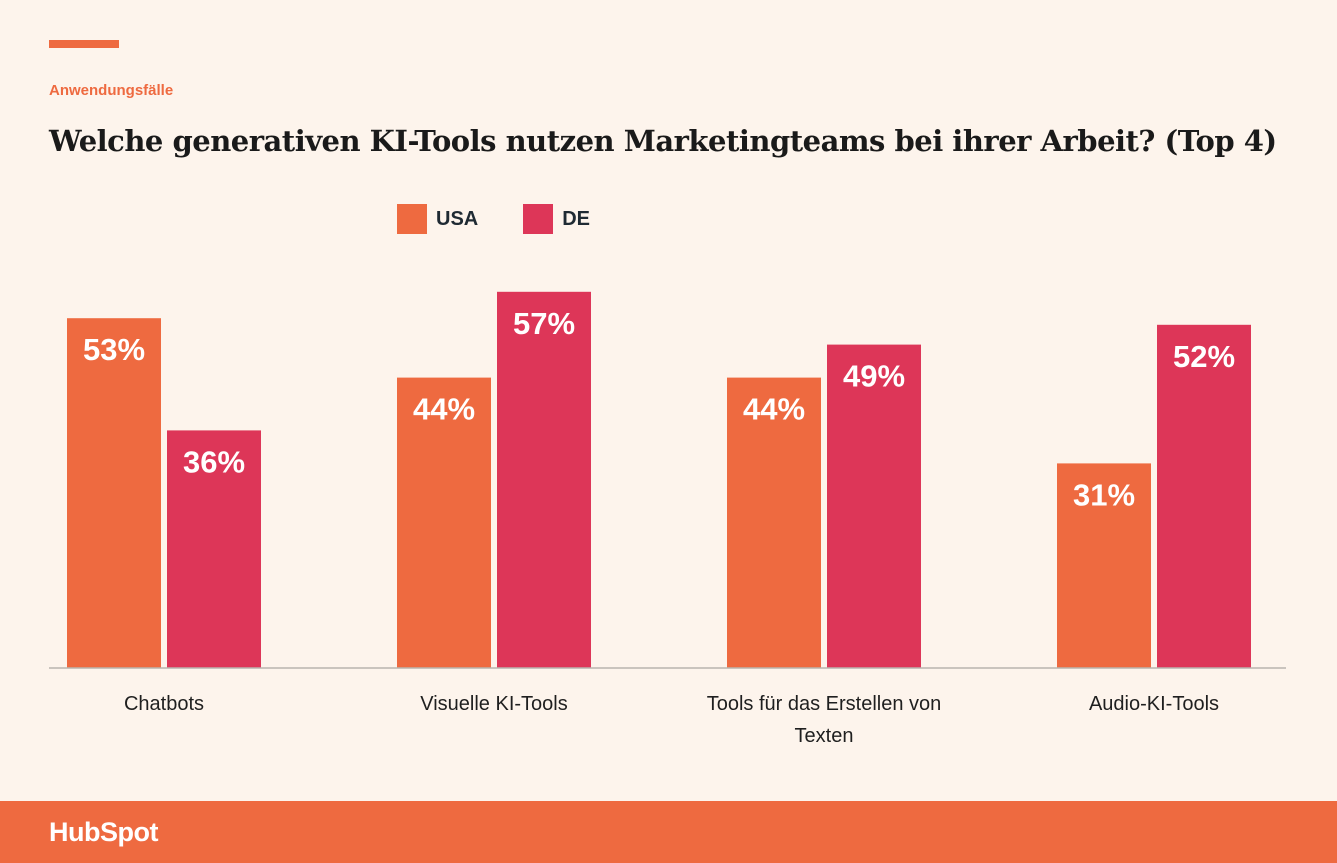  I want to click on footer-bar: HubSpot, so click(668, 832).